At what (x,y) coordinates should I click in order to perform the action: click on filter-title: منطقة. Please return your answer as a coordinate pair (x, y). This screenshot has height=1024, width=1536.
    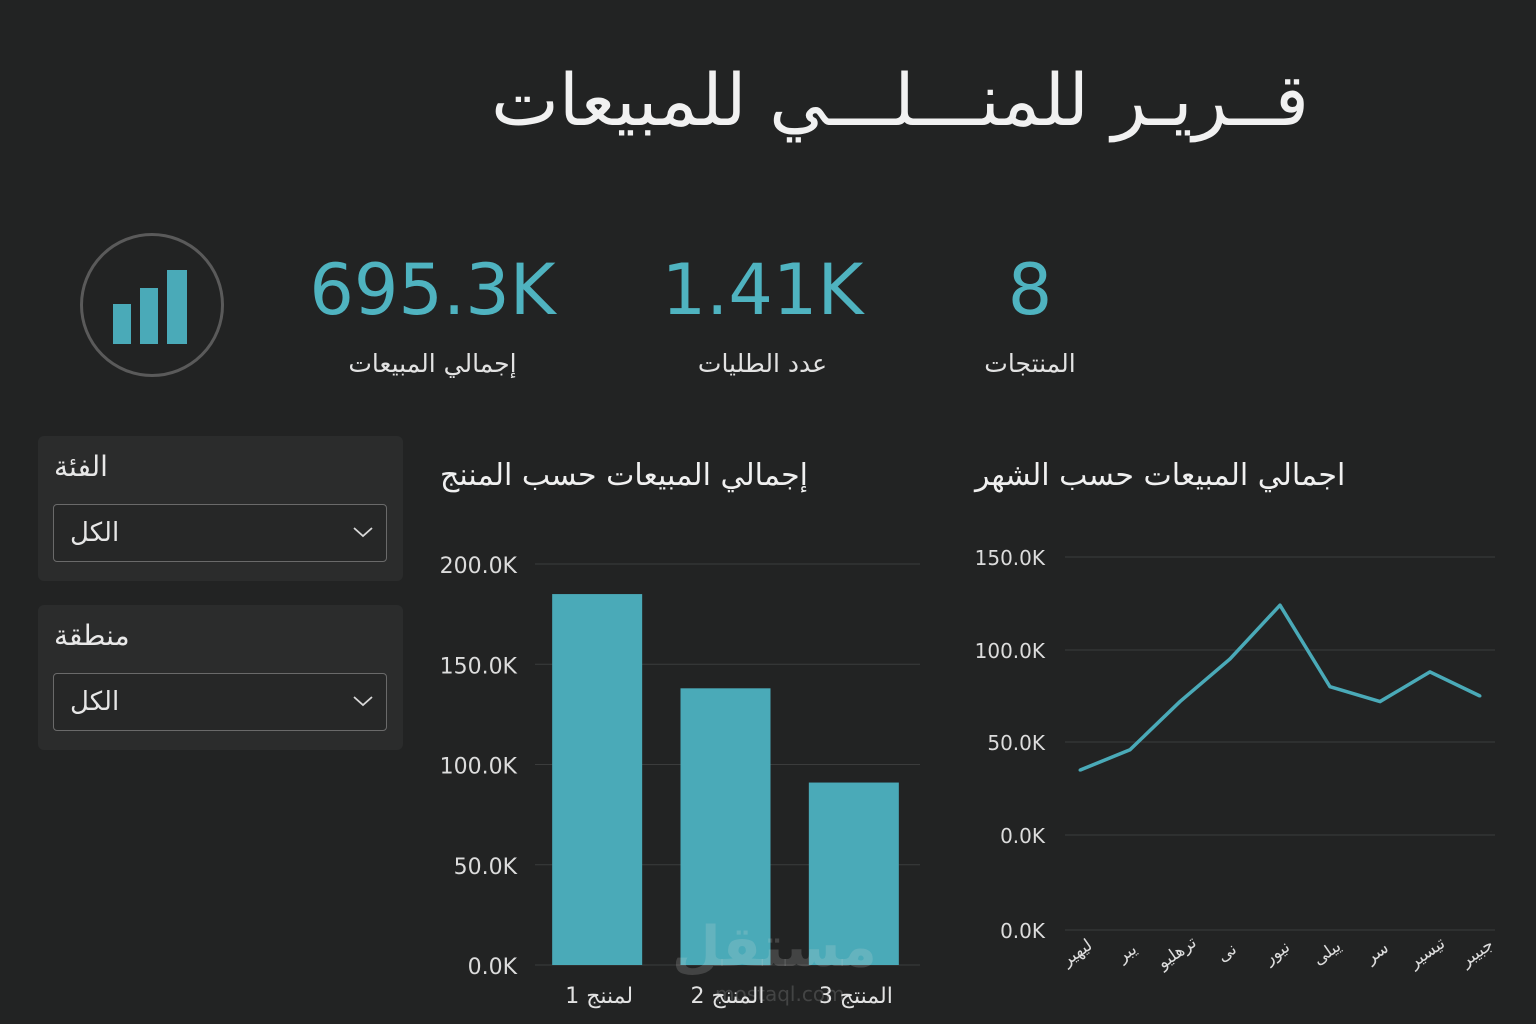
    Looking at the image, I should click on (92, 635).